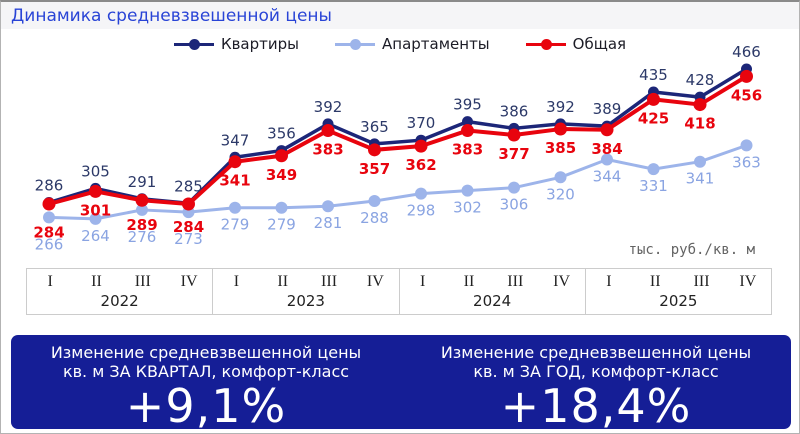 The height and width of the screenshot is (434, 800). What do you see at coordinates (653, 169) in the screenshot?
I see `point-apartamenty-2025-II` at bounding box center [653, 169].